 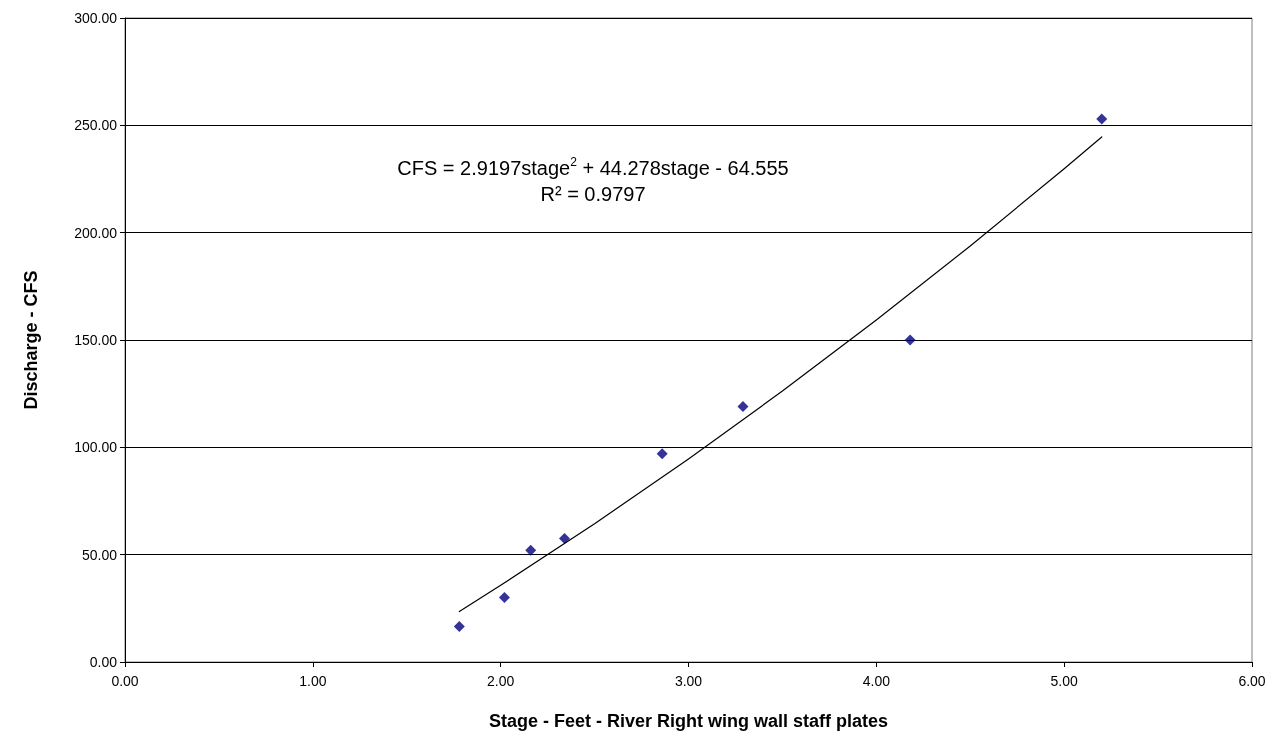 What do you see at coordinates (96, 125) in the screenshot?
I see `y-tick-label: 250.00` at bounding box center [96, 125].